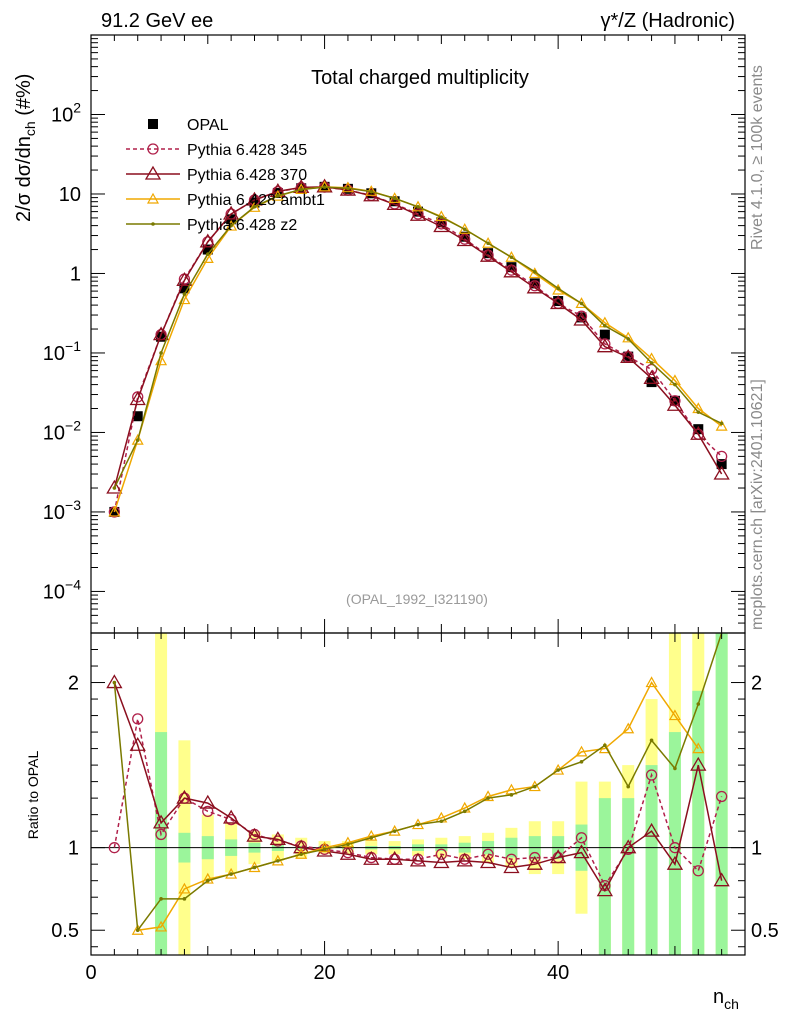 This screenshot has height=1024, width=786. I want to click on ratio-point-p370-n28, so click(418, 859).